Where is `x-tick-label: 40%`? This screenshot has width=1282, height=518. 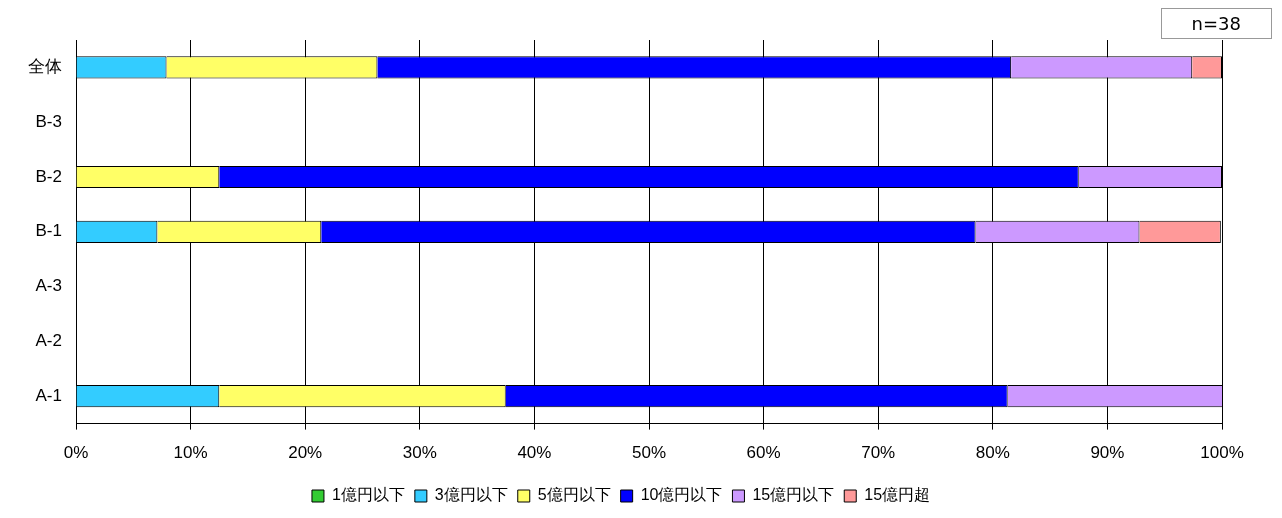
x-tick-label: 40% is located at coordinates (534, 453).